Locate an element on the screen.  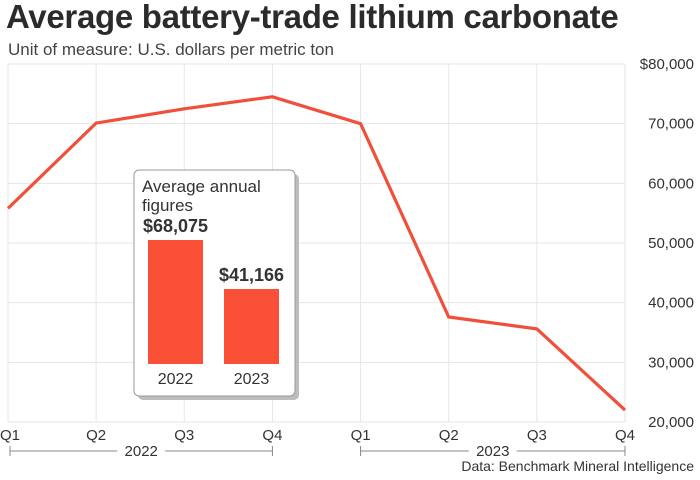
y-tick-label: 70,000 is located at coordinates (671, 124).